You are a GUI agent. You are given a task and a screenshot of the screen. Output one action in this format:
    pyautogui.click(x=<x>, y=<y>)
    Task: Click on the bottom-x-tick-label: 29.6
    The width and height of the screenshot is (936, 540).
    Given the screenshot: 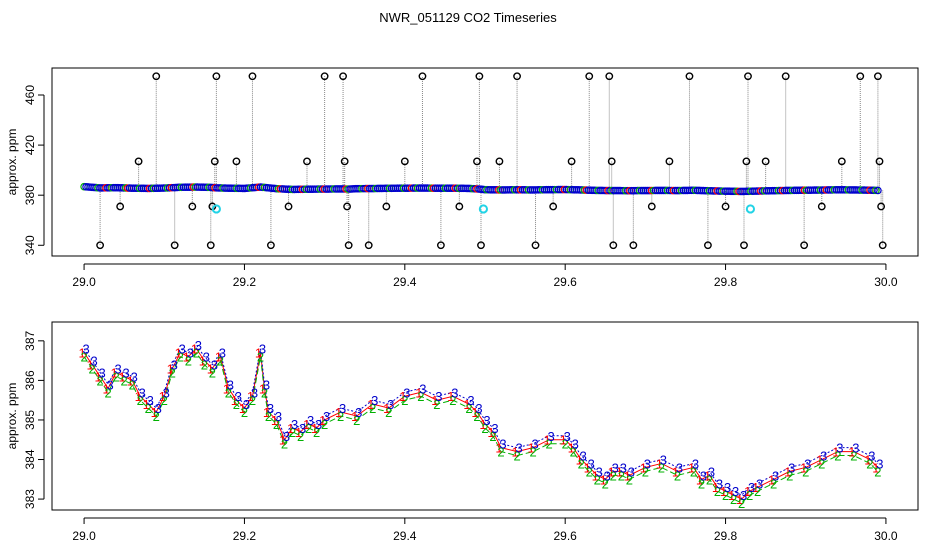 What is the action you would take?
    pyautogui.click(x=566, y=534)
    